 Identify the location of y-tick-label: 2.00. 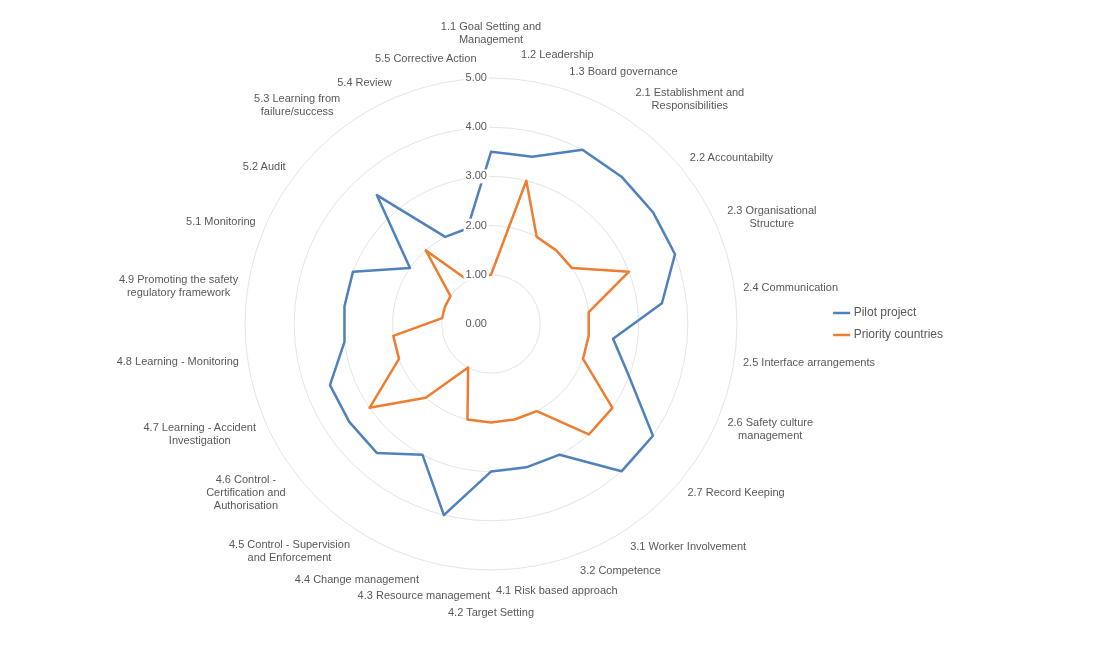
(476, 224).